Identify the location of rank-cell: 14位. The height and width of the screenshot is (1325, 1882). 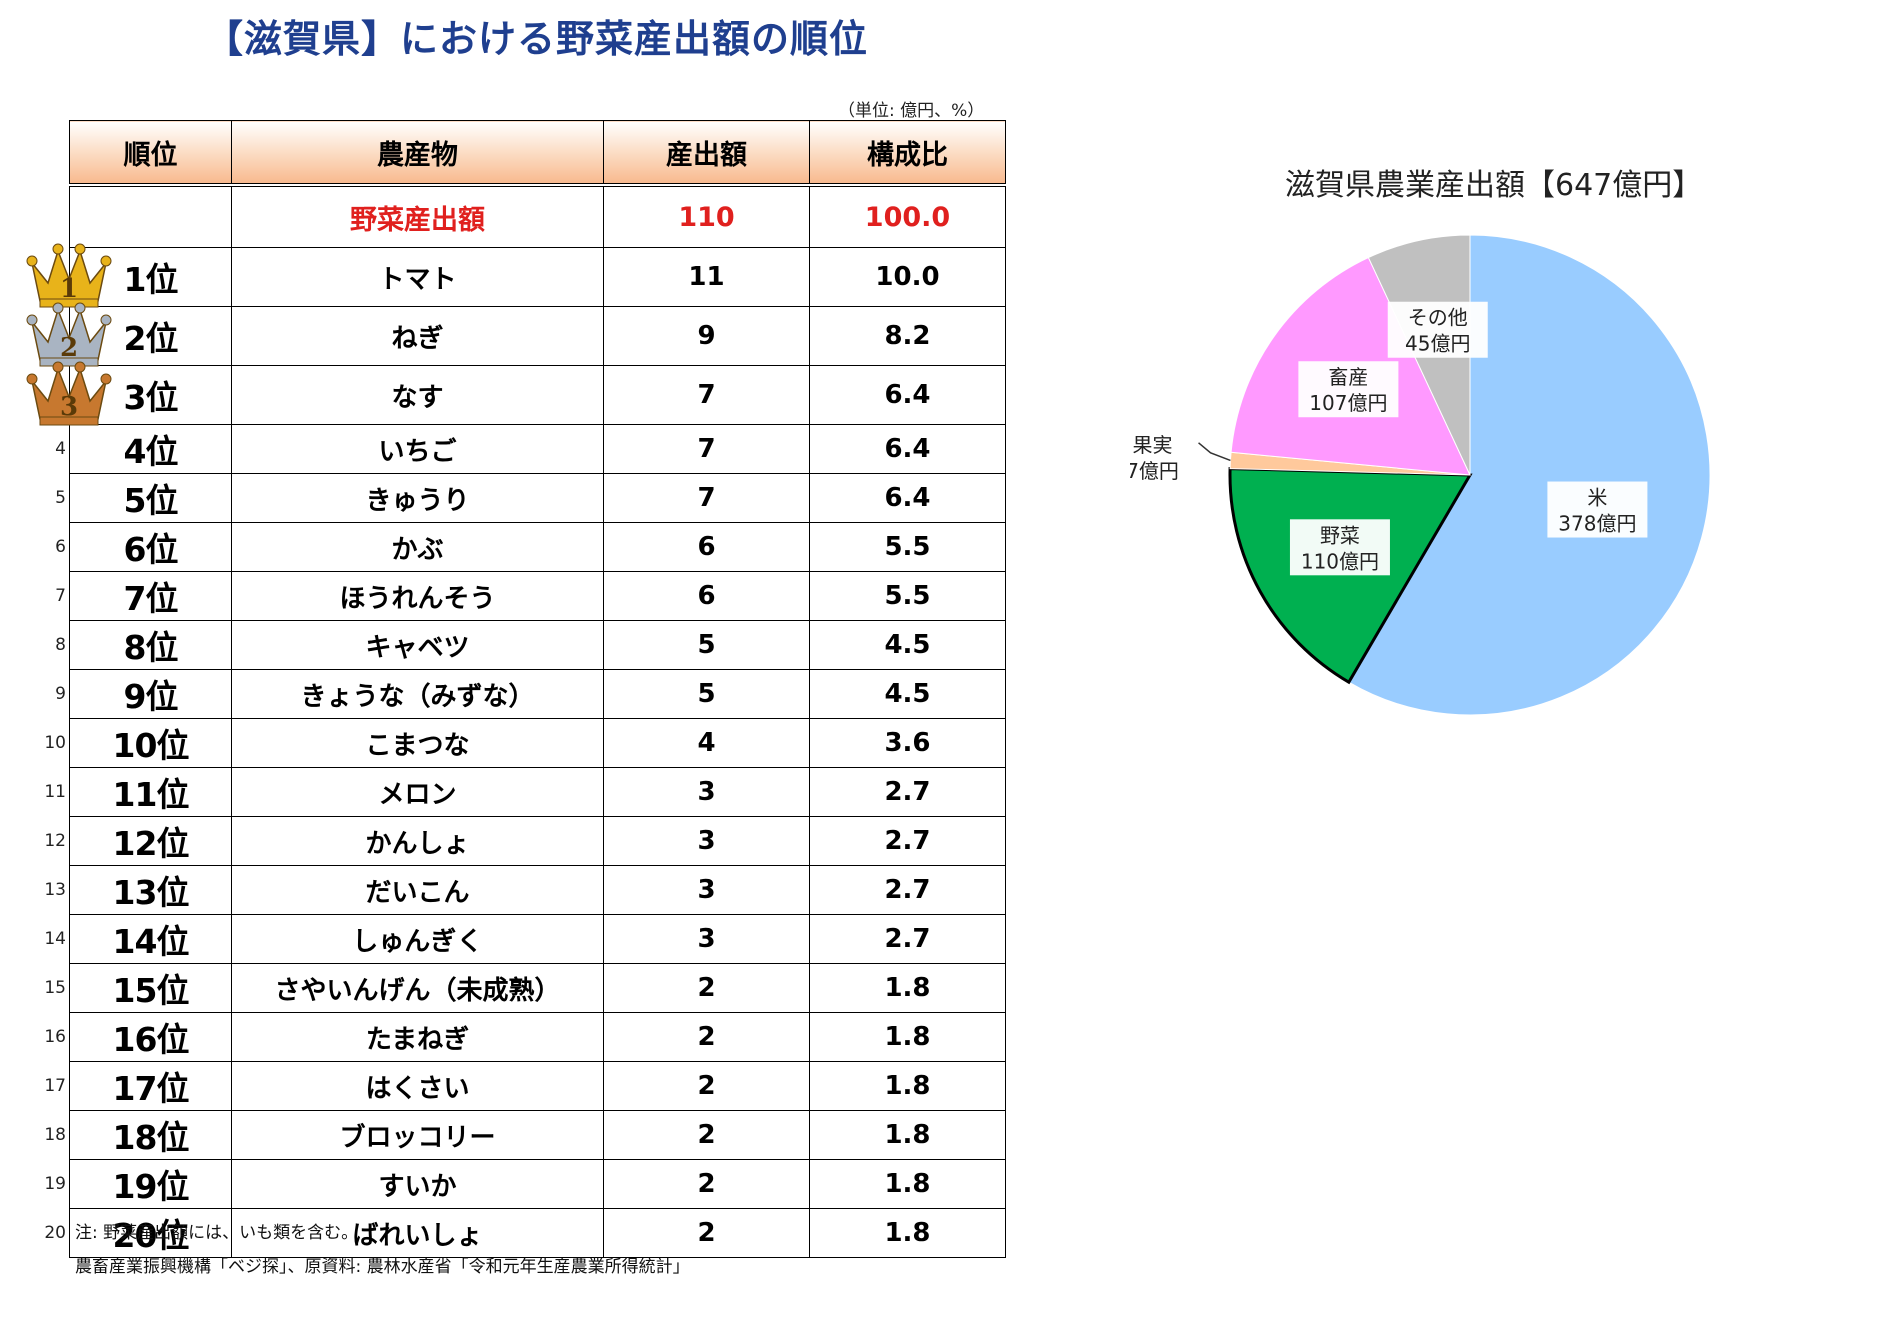
(150, 939).